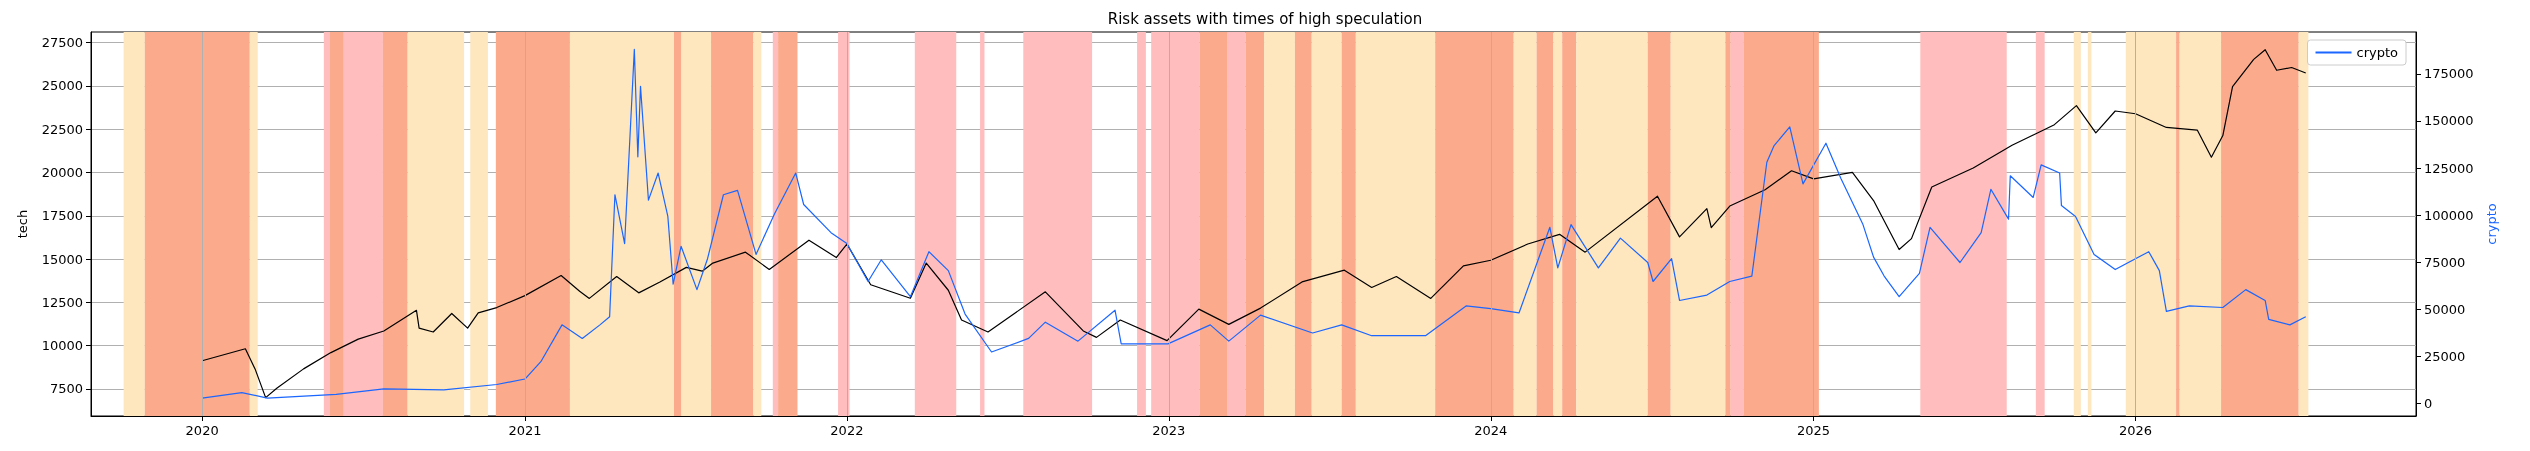 This screenshot has height=451, width=2530. Describe the element at coordinates (62, 43) in the screenshot. I see `y-tick-label: 27500` at that location.